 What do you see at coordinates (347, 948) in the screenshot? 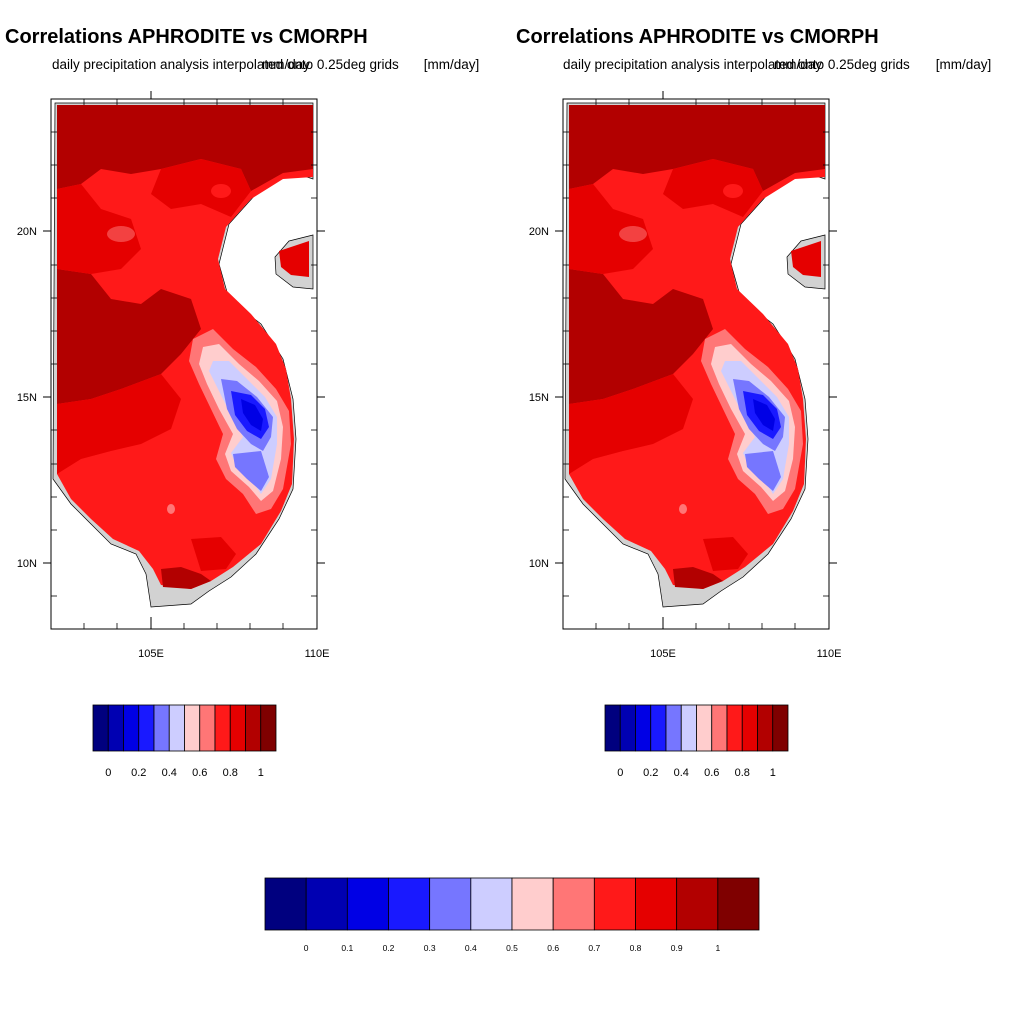
I see `colorbar-label: 0.1` at bounding box center [347, 948].